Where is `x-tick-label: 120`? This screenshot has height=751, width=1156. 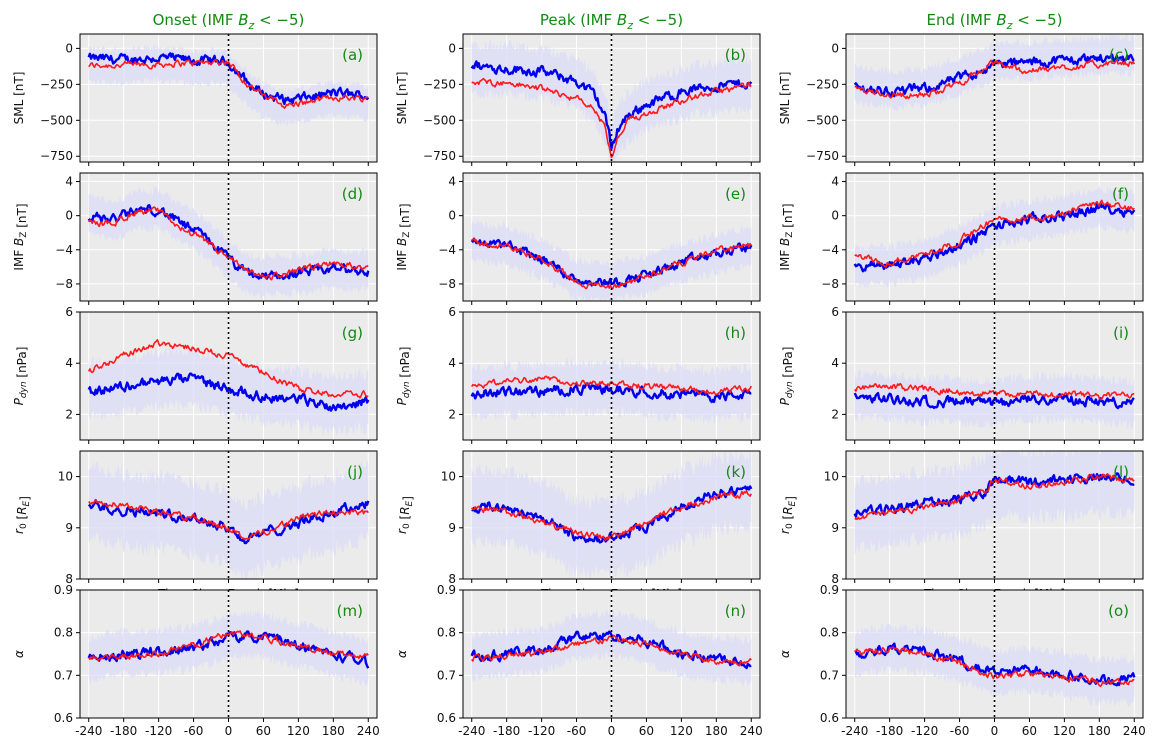 x-tick-label: 120 is located at coordinates (1064, 731).